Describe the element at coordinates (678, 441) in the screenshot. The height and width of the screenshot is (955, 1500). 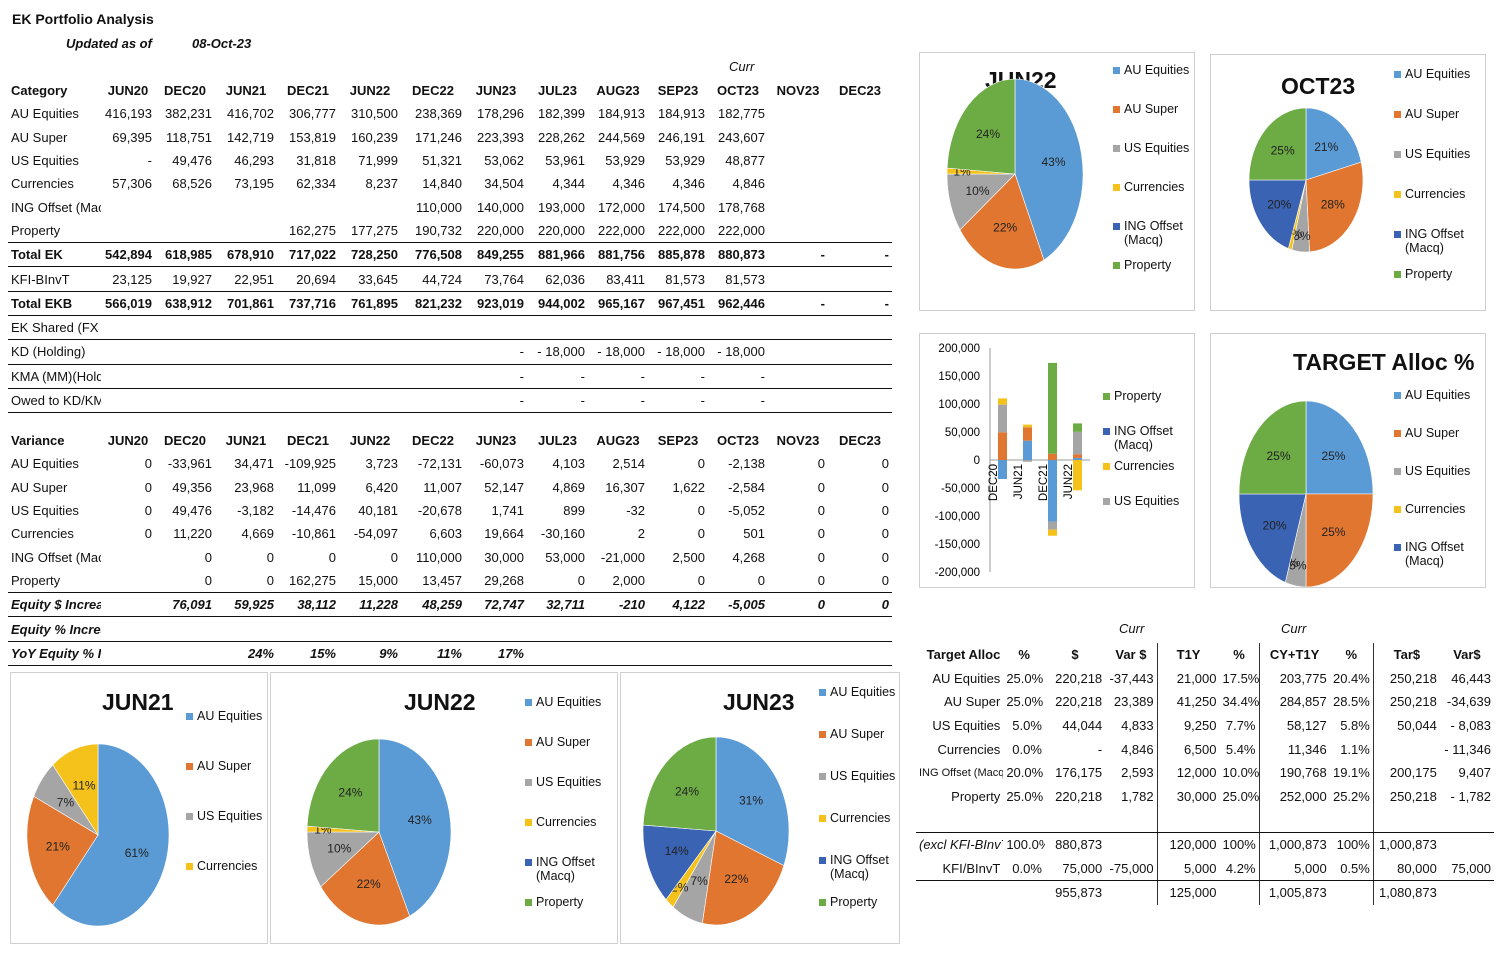
I see `column-header: SEP23` at that location.